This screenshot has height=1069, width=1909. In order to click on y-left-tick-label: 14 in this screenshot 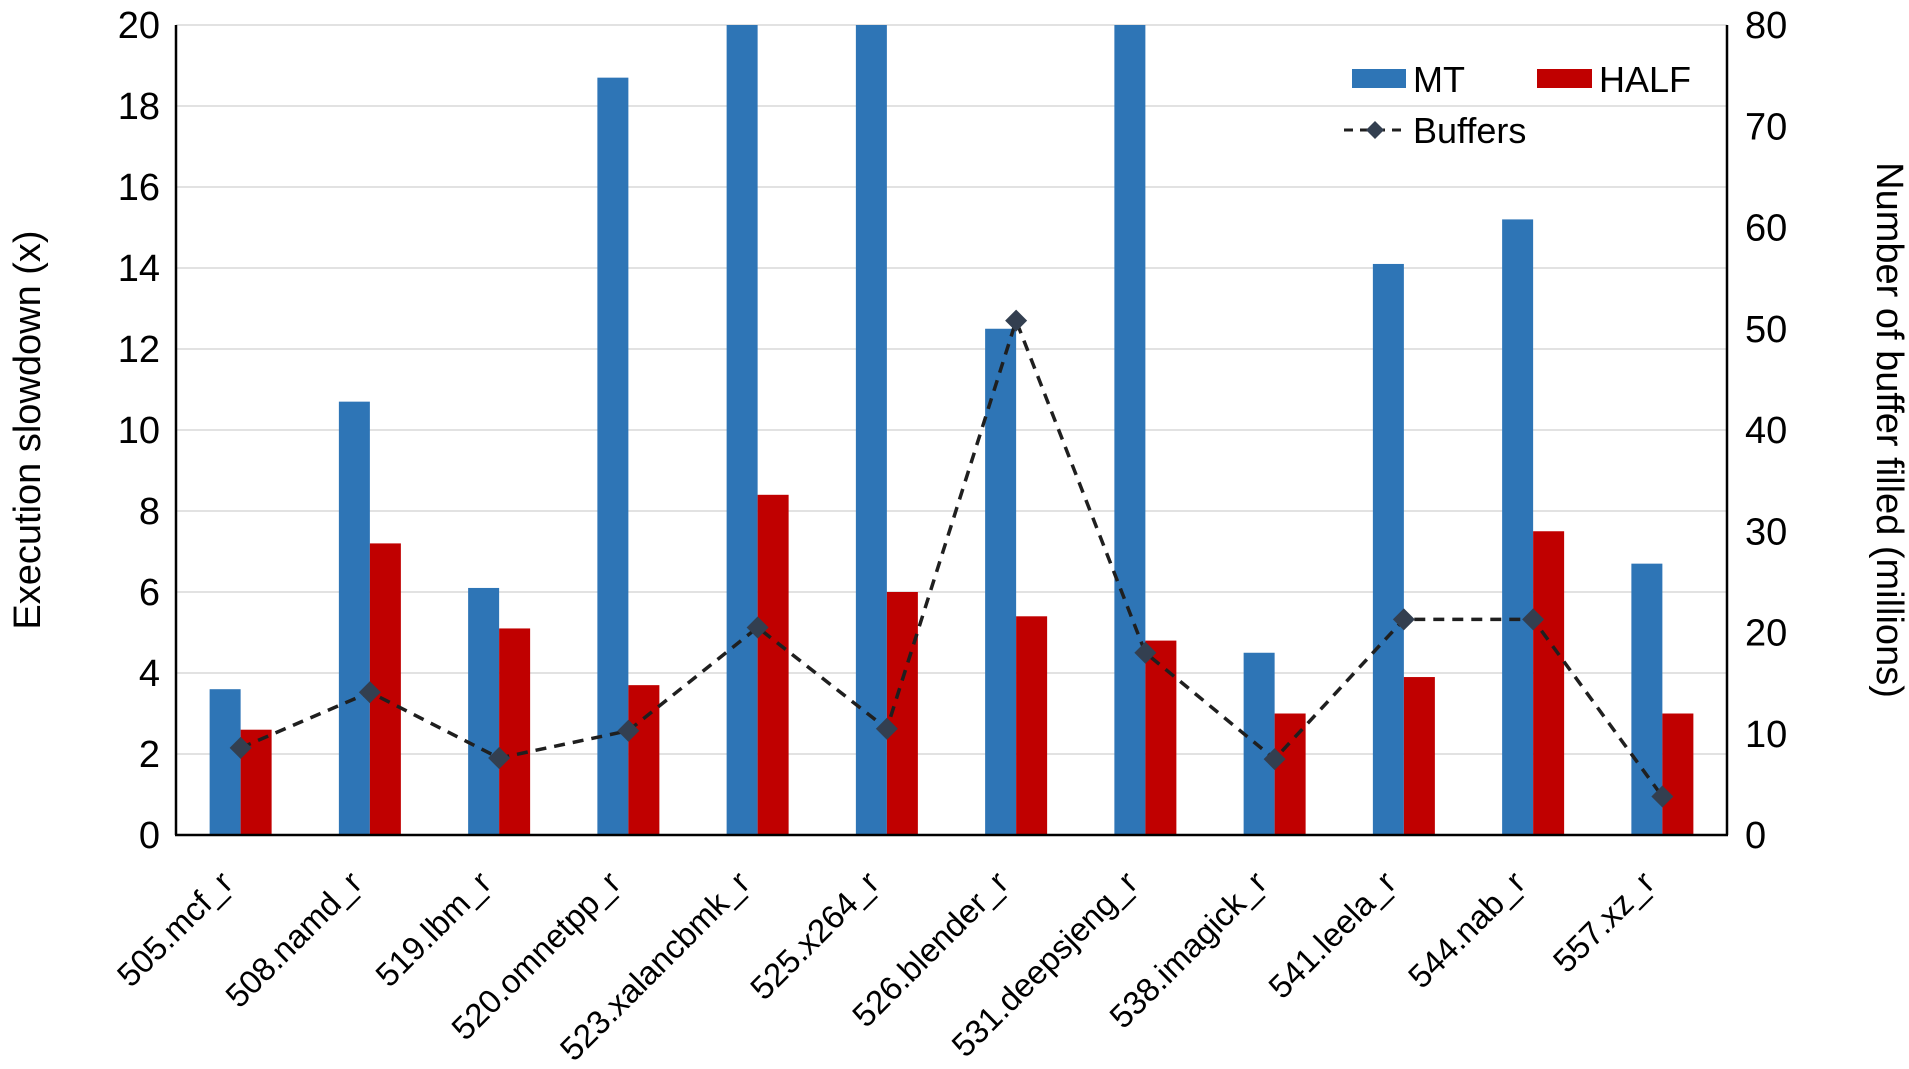, I will do `click(139, 269)`.